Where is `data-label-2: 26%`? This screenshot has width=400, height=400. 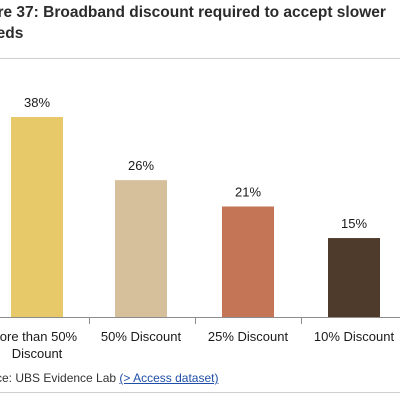
data-label-2: 26% is located at coordinates (141, 165).